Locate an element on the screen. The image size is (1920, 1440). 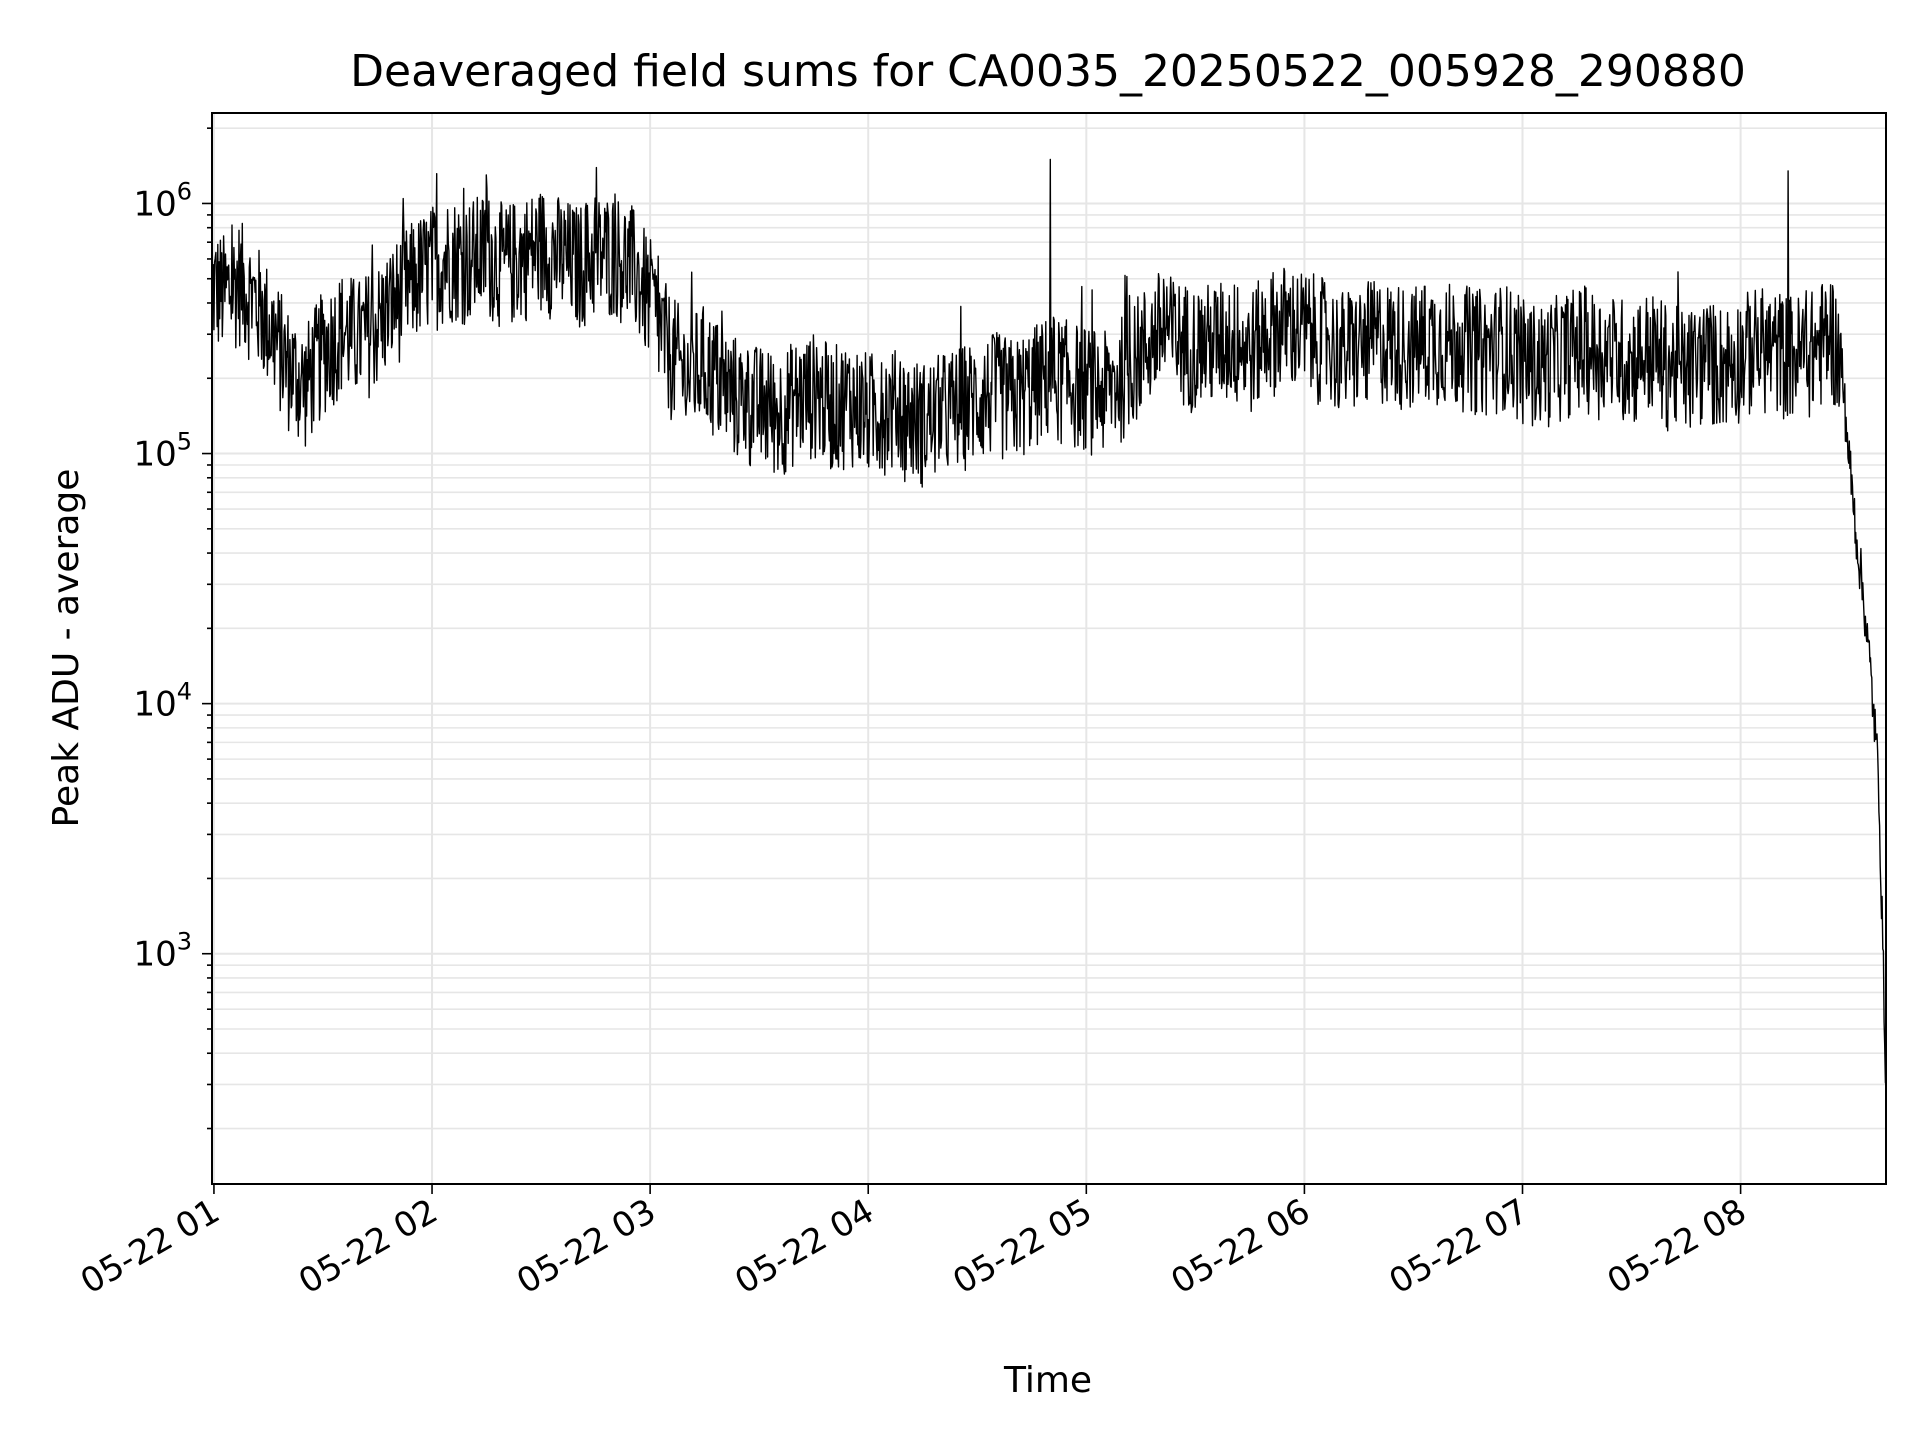
y-tick-label: 10⁵ is located at coordinates (162, 451).